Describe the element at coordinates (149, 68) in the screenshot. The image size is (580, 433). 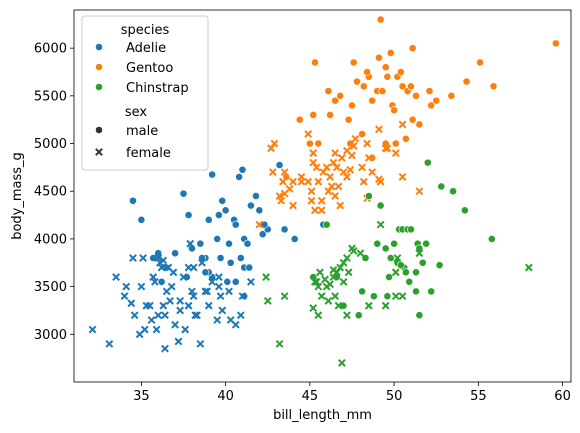
I see `legend-label-gentoo: Gentoo` at that location.